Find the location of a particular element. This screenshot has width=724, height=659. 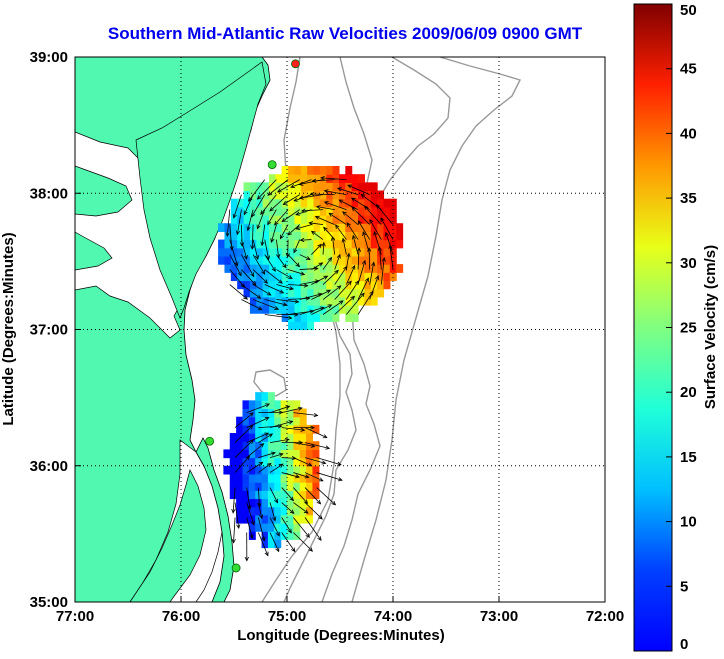

x-tick-label: 75:00 is located at coordinates (287, 616).